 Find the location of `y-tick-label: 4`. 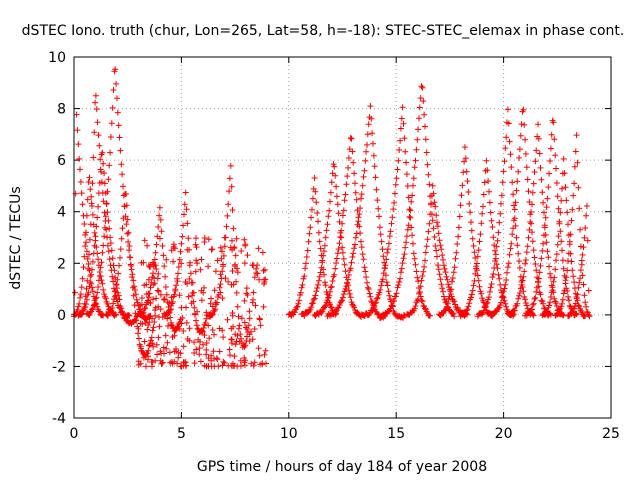

y-tick-label: 4 is located at coordinates (61, 213).